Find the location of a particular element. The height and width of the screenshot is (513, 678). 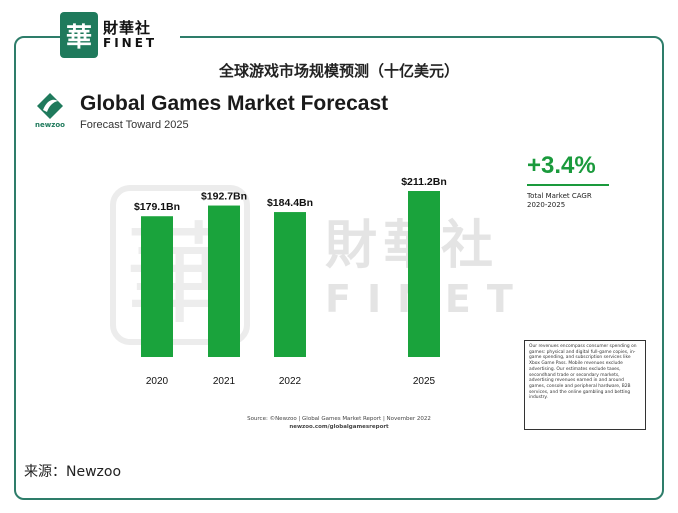

chart-source-link: newzoo.com/globalgamesreport is located at coordinates (339, 426).